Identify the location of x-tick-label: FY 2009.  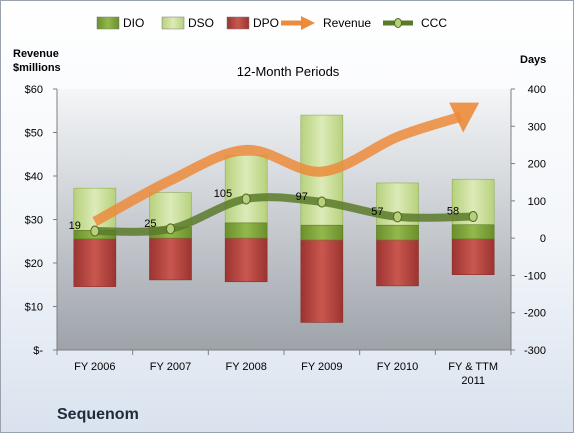
(321, 367).